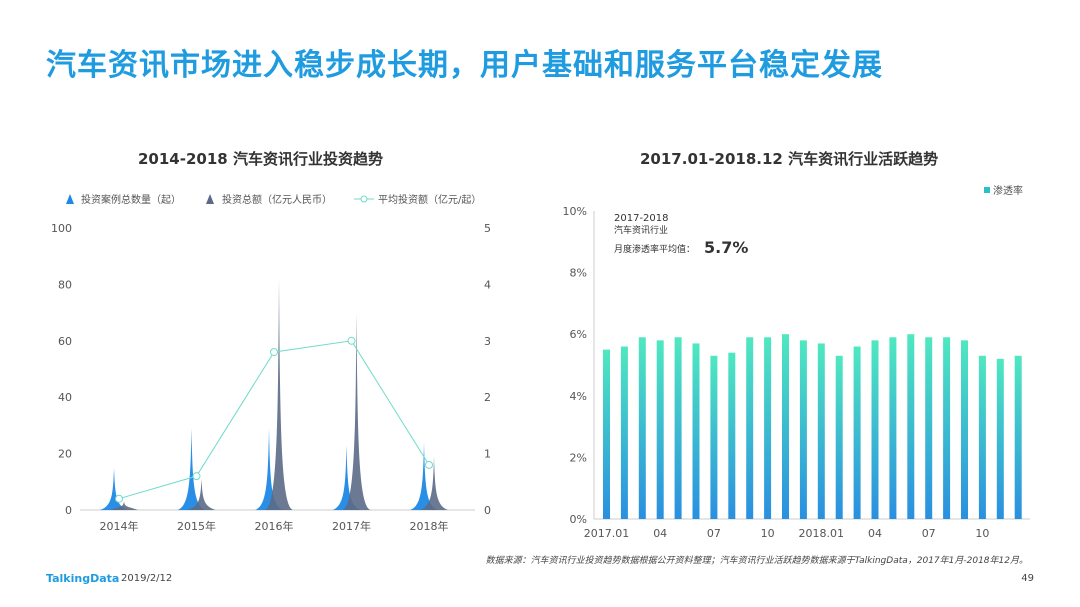 The image size is (1080, 607). Describe the element at coordinates (196, 526) in the screenshot. I see `x-tick-label: 2015年` at that location.